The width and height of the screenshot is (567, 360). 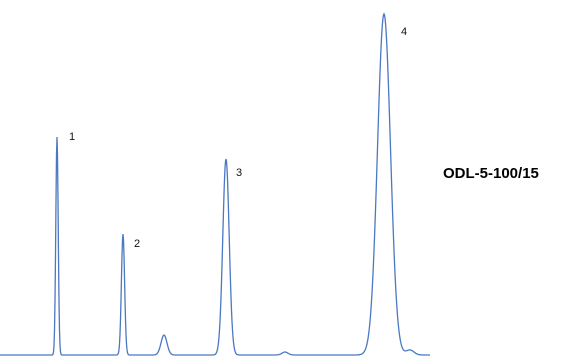 What do you see at coordinates (72, 137) in the screenshot?
I see `peak-label-1: 1` at bounding box center [72, 137].